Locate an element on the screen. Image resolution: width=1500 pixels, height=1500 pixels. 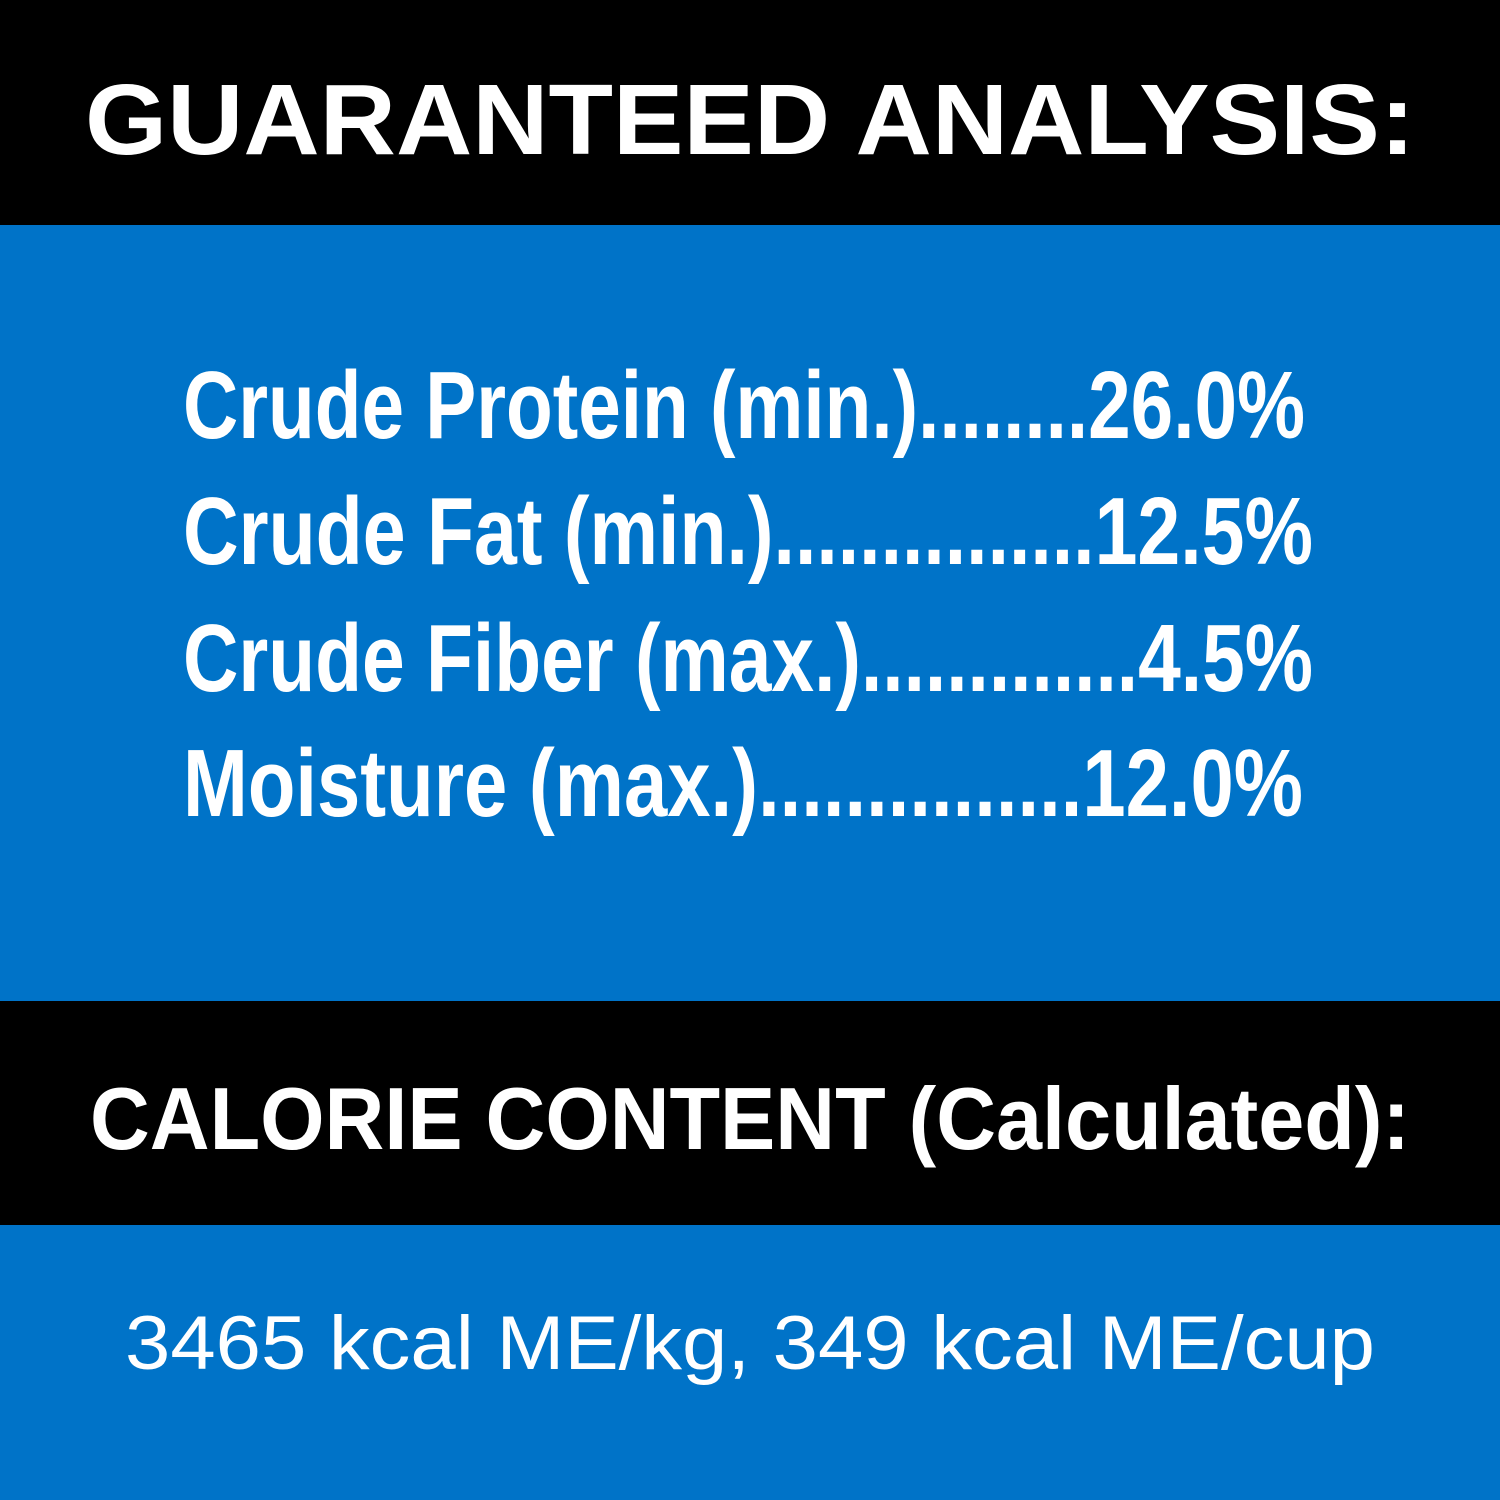
guaranteed-analysis-title: GUARANTEED ANALYSIS: is located at coordinates (750, 120).